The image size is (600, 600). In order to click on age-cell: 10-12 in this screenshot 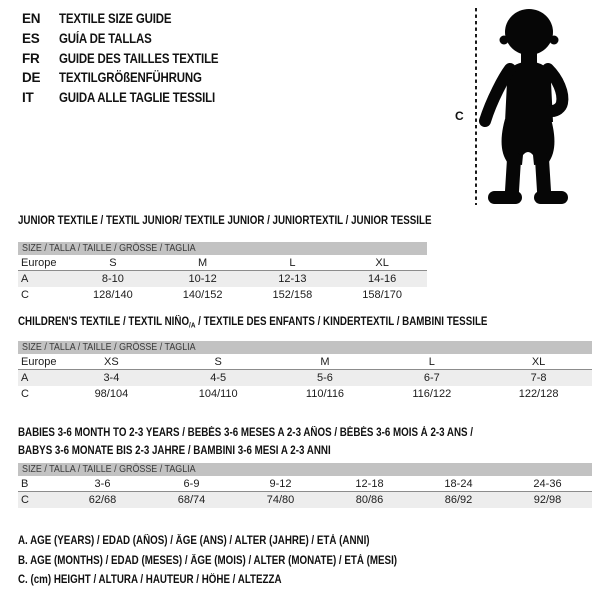, I will do `click(202, 279)`.